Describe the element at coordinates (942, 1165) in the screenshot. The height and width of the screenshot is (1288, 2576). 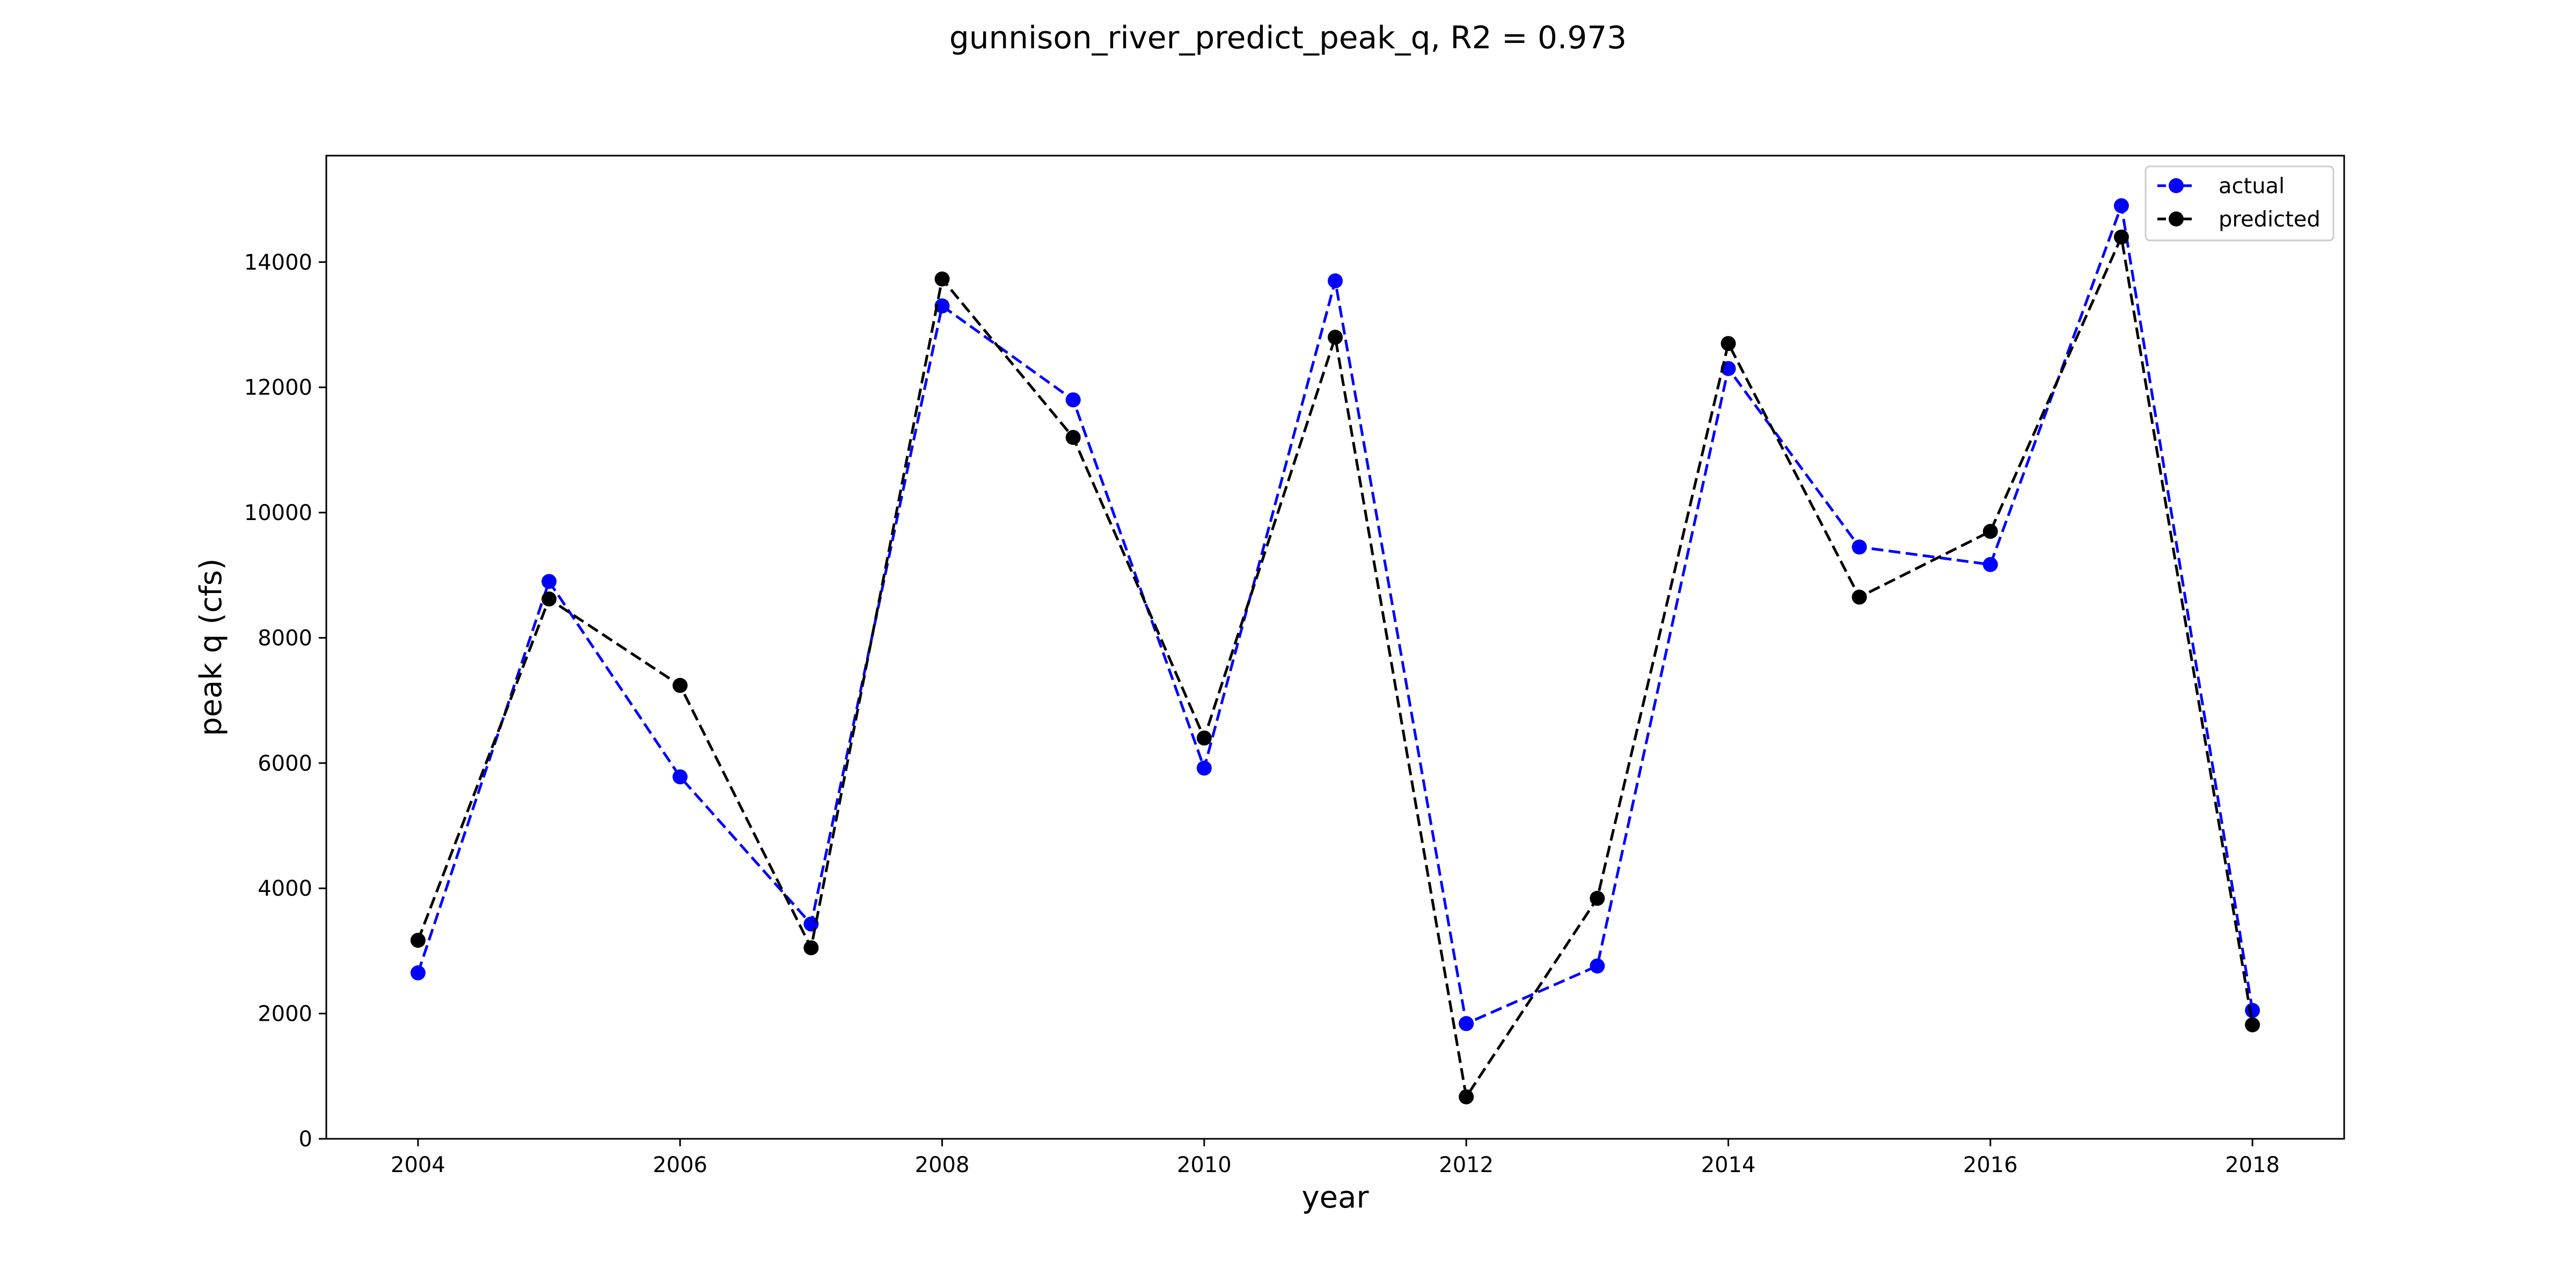
I see `x-tick-label: 2008` at that location.